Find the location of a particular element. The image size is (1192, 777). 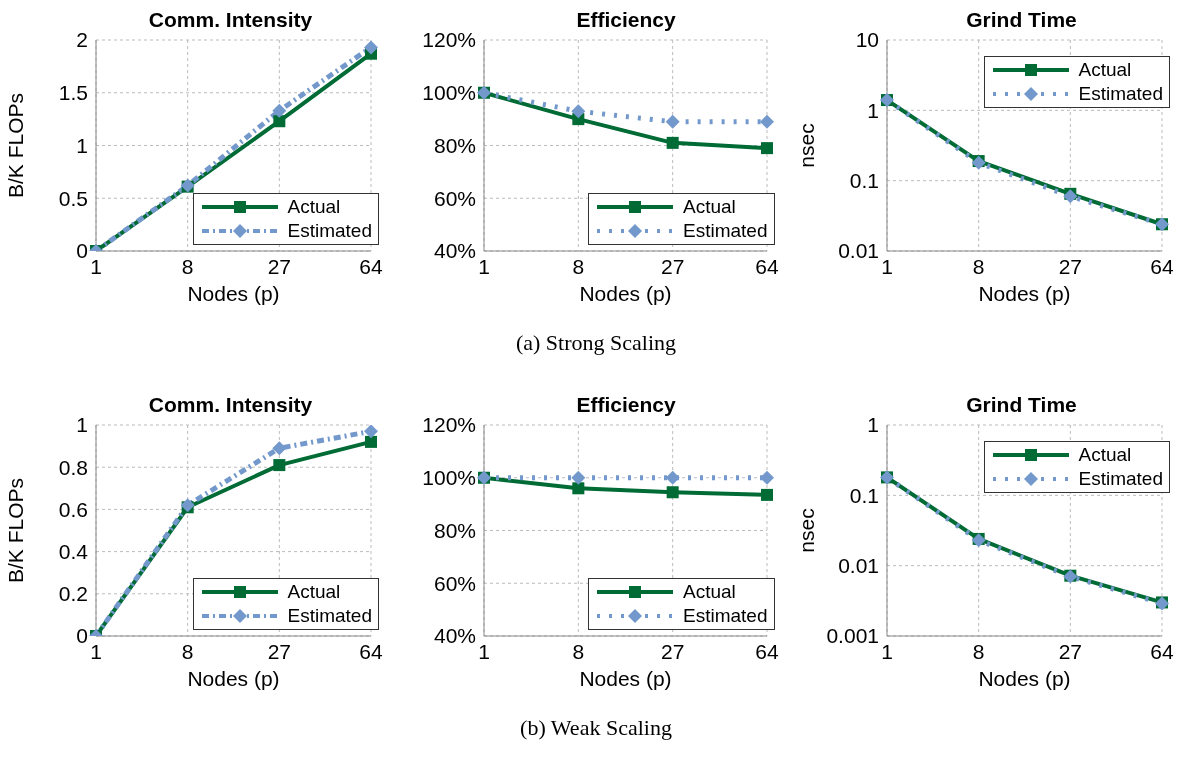

y-tick-label: 0.6 is located at coordinates (73, 509).